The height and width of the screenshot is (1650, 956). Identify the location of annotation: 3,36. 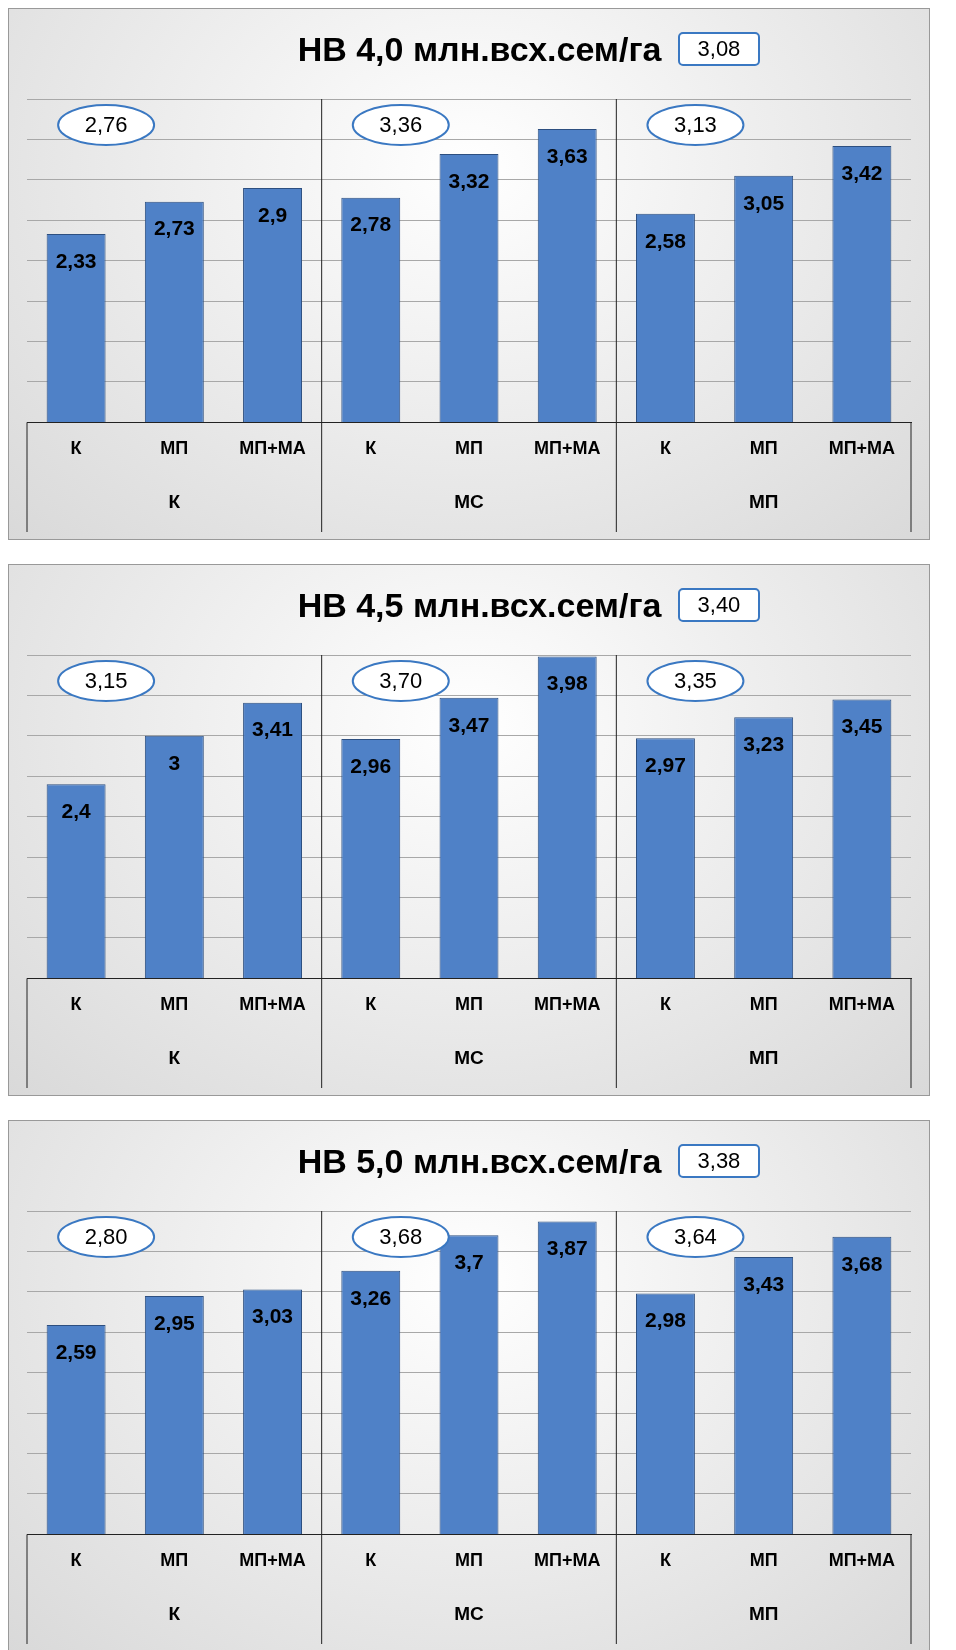
(401, 125).